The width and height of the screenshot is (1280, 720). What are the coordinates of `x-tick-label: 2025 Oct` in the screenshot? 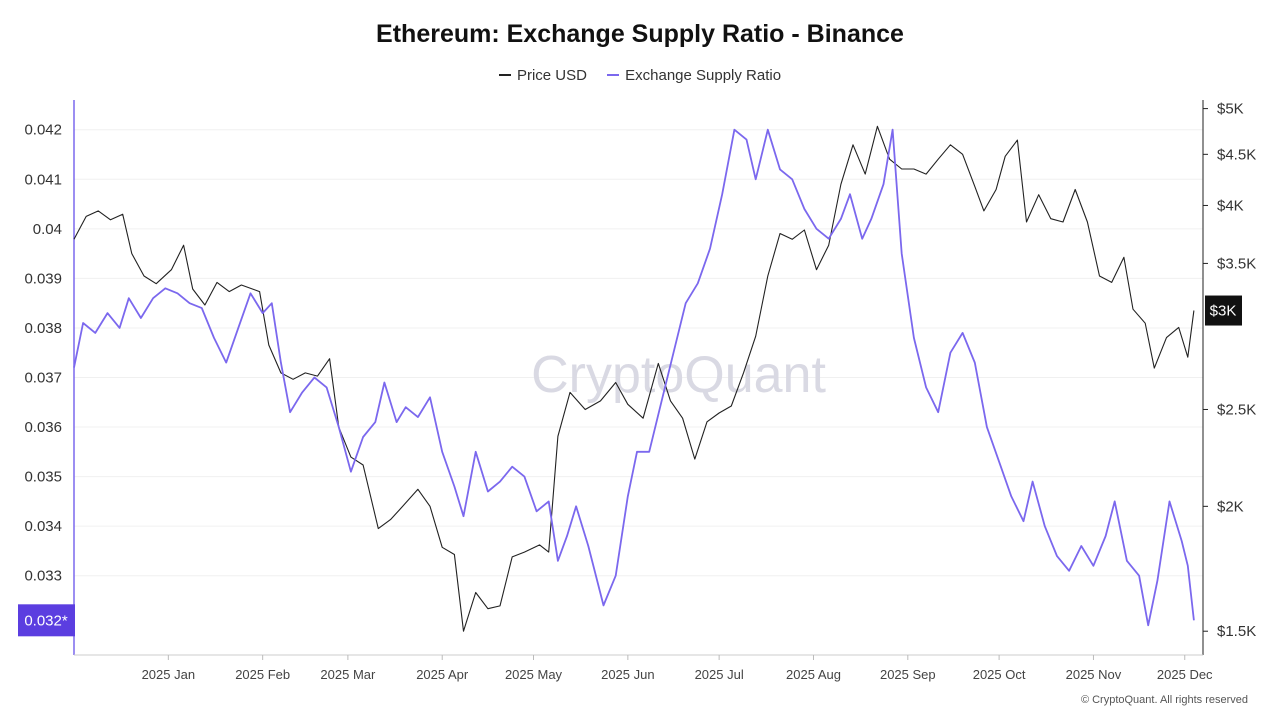 It's located at (999, 674).